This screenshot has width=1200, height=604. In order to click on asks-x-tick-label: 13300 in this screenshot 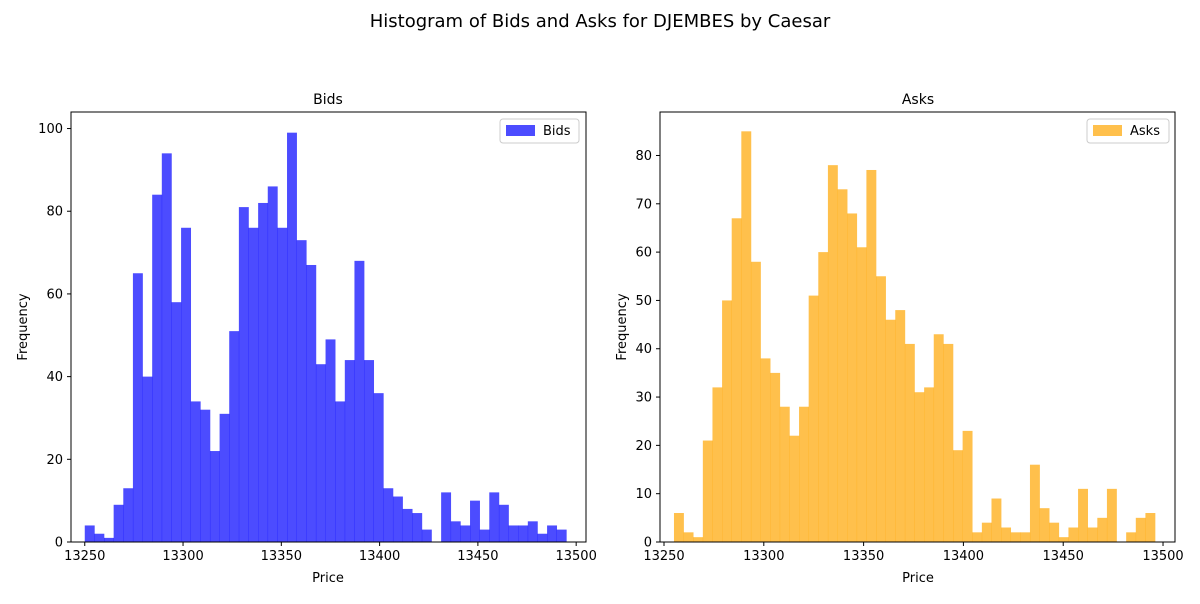, I will do `click(763, 556)`.